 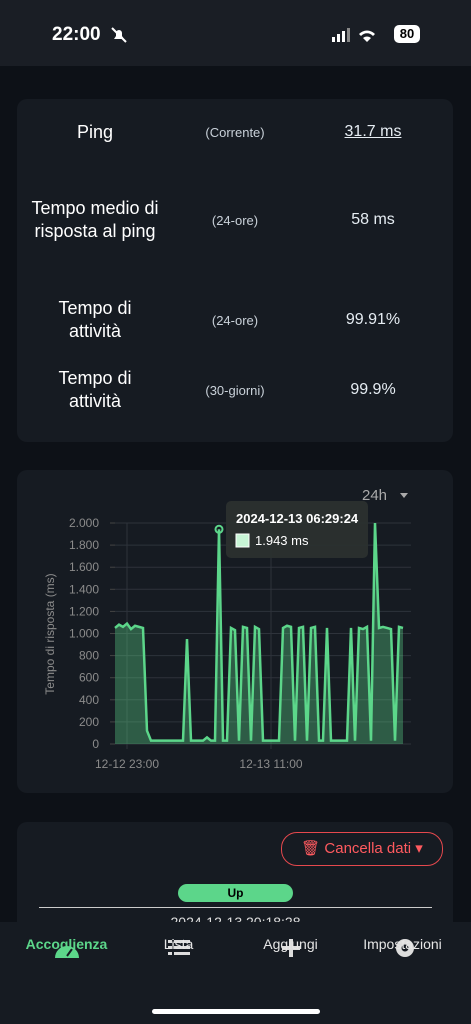 I want to click on stat-name: Tempo medio di risposta al ping, so click(x=95, y=219).